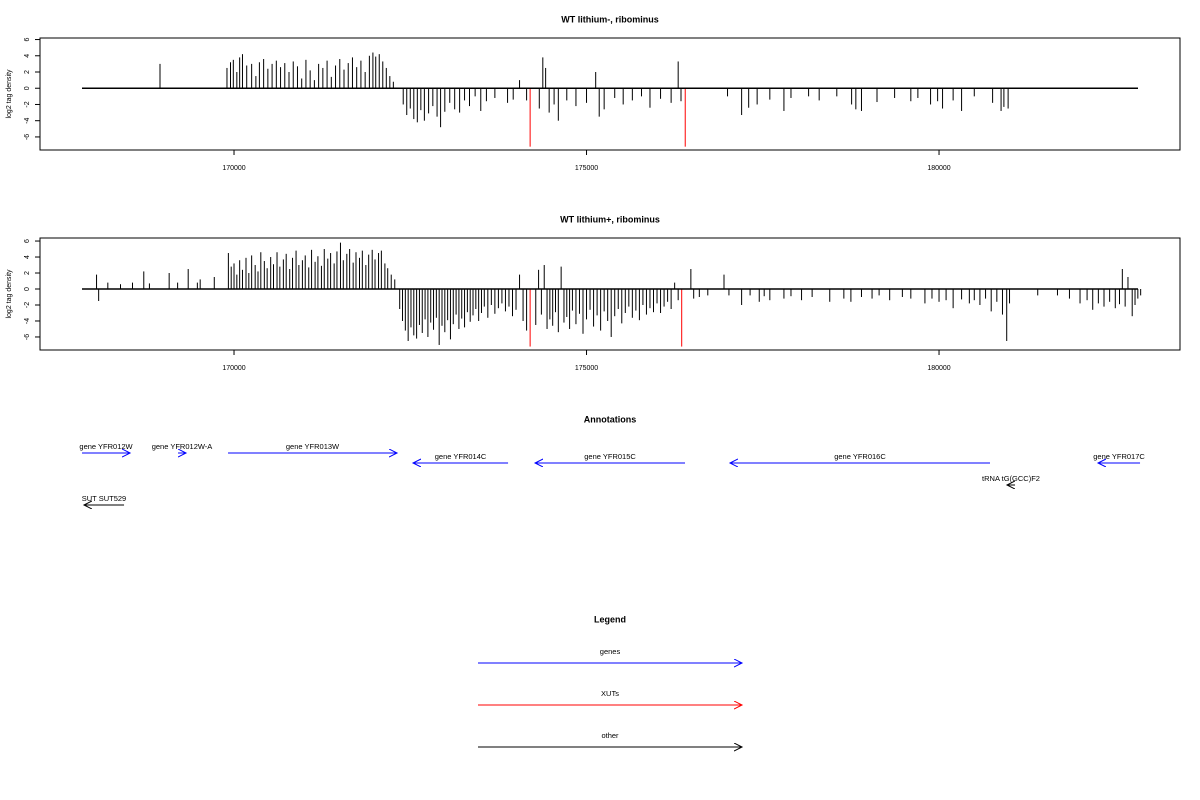  Describe the element at coordinates (1119, 456) in the screenshot. I see `feature-label: gene YFR017C` at that location.